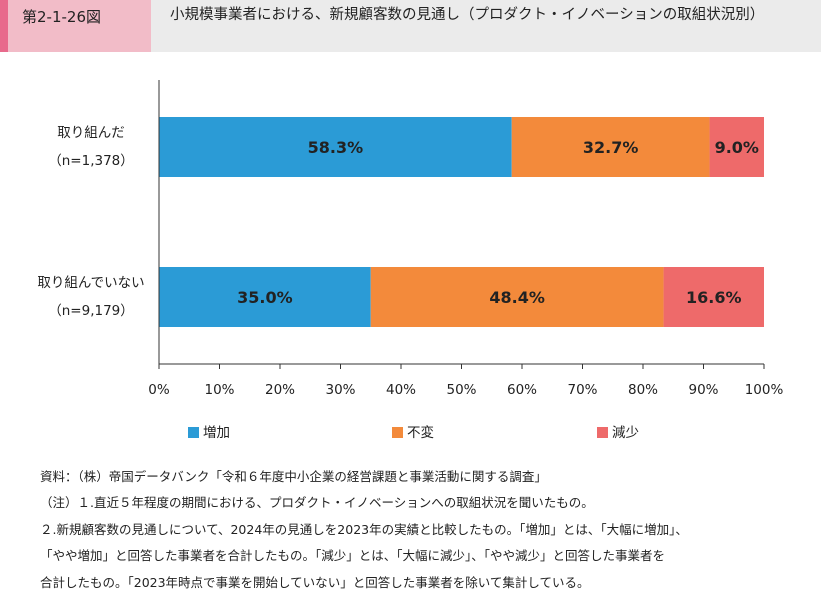  I want to click on x-tick-label-10: 100%, so click(764, 390).